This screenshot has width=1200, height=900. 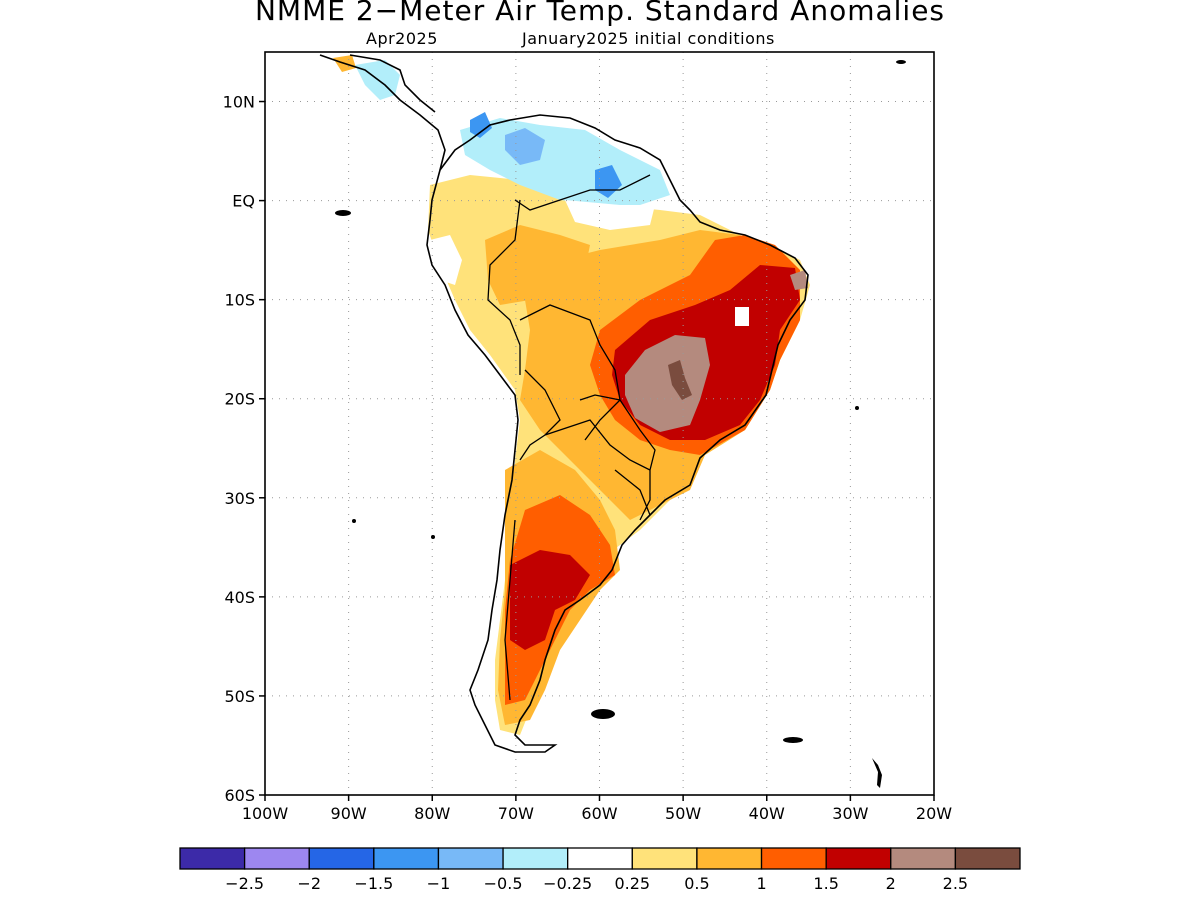 What do you see at coordinates (265, 813) in the screenshot?
I see `lon-tick-label: 100W` at bounding box center [265, 813].